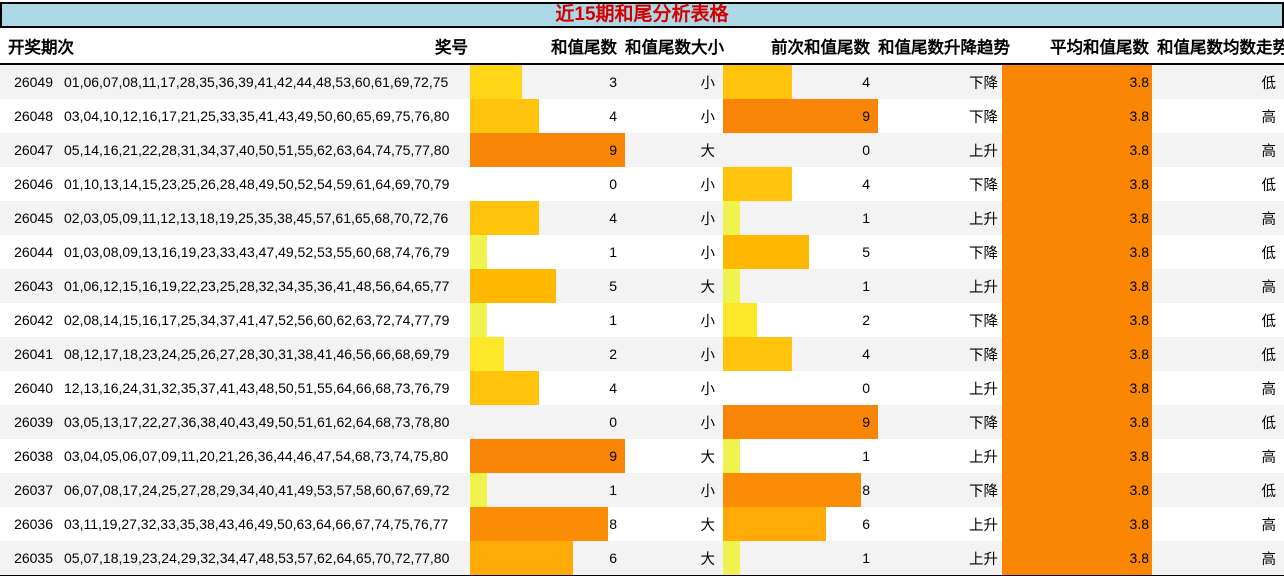 The height and width of the screenshot is (576, 1284). Describe the element at coordinates (613, 286) in the screenshot. I see `sum-tail-value: 5` at that location.